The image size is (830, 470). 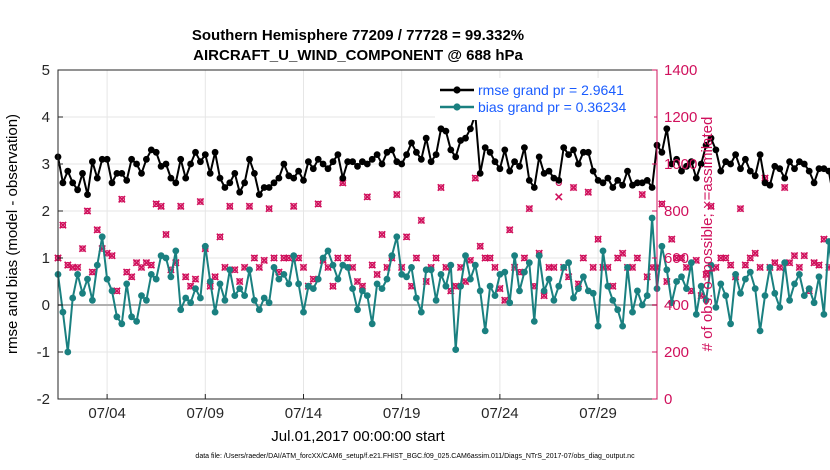 I want to click on y-right-tick-label: 1400, so click(x=680, y=70).